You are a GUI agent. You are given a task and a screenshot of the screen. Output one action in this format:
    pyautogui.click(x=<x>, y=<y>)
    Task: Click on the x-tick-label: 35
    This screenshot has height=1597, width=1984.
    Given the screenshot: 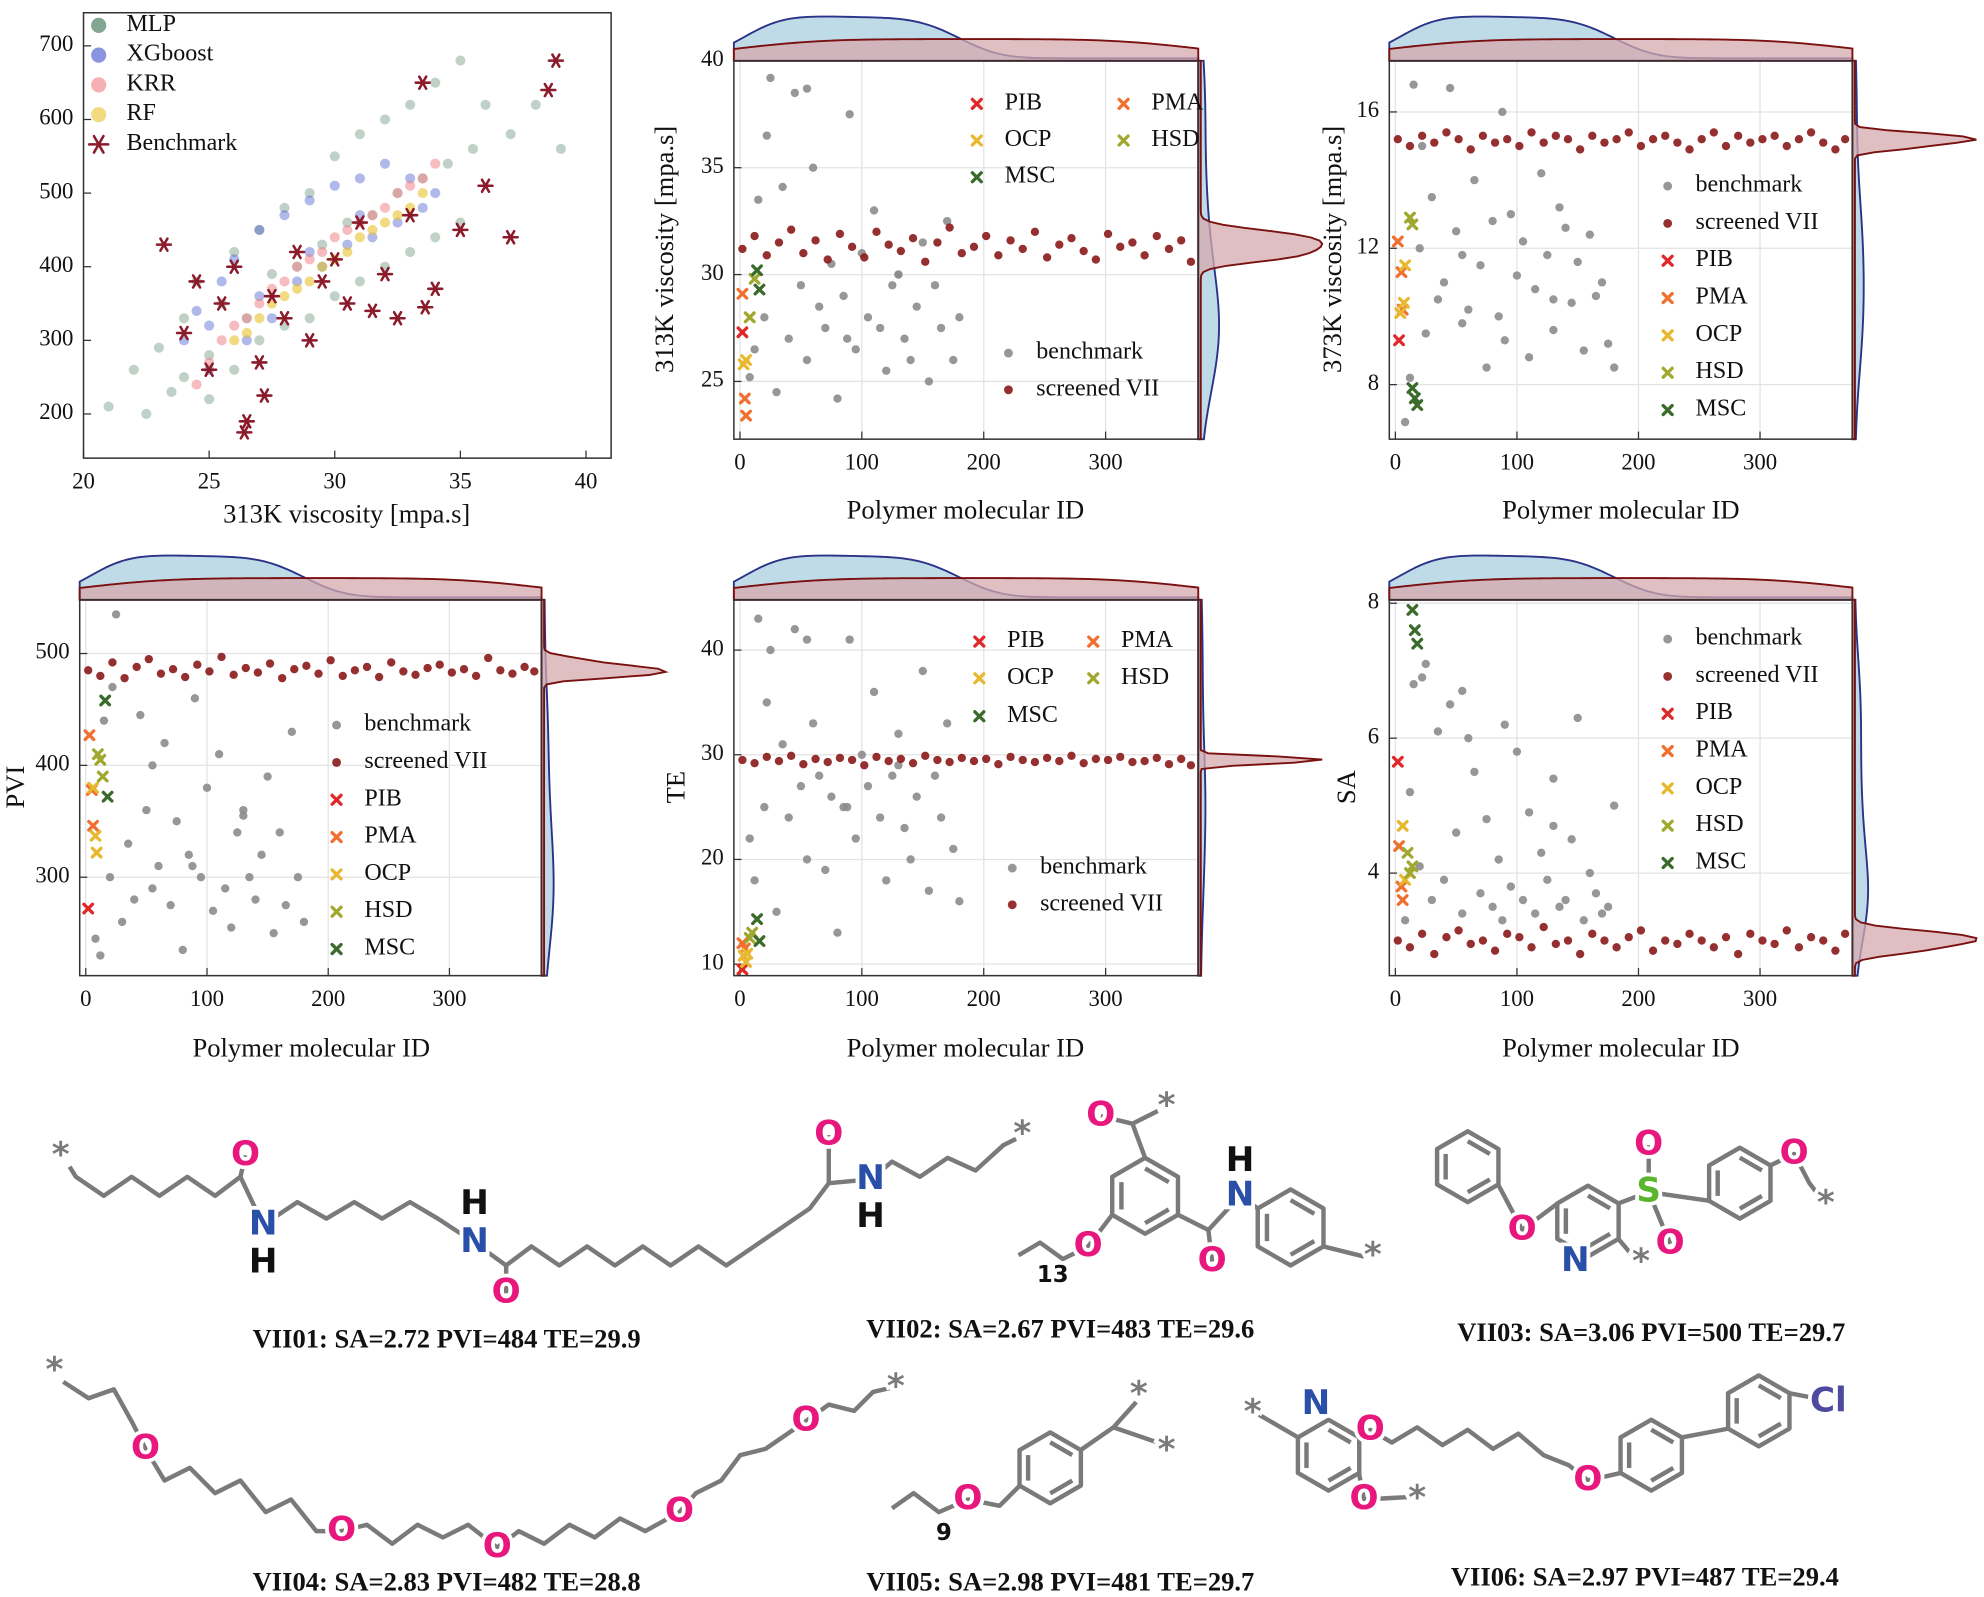 What is the action you would take?
    pyautogui.click(x=460, y=481)
    